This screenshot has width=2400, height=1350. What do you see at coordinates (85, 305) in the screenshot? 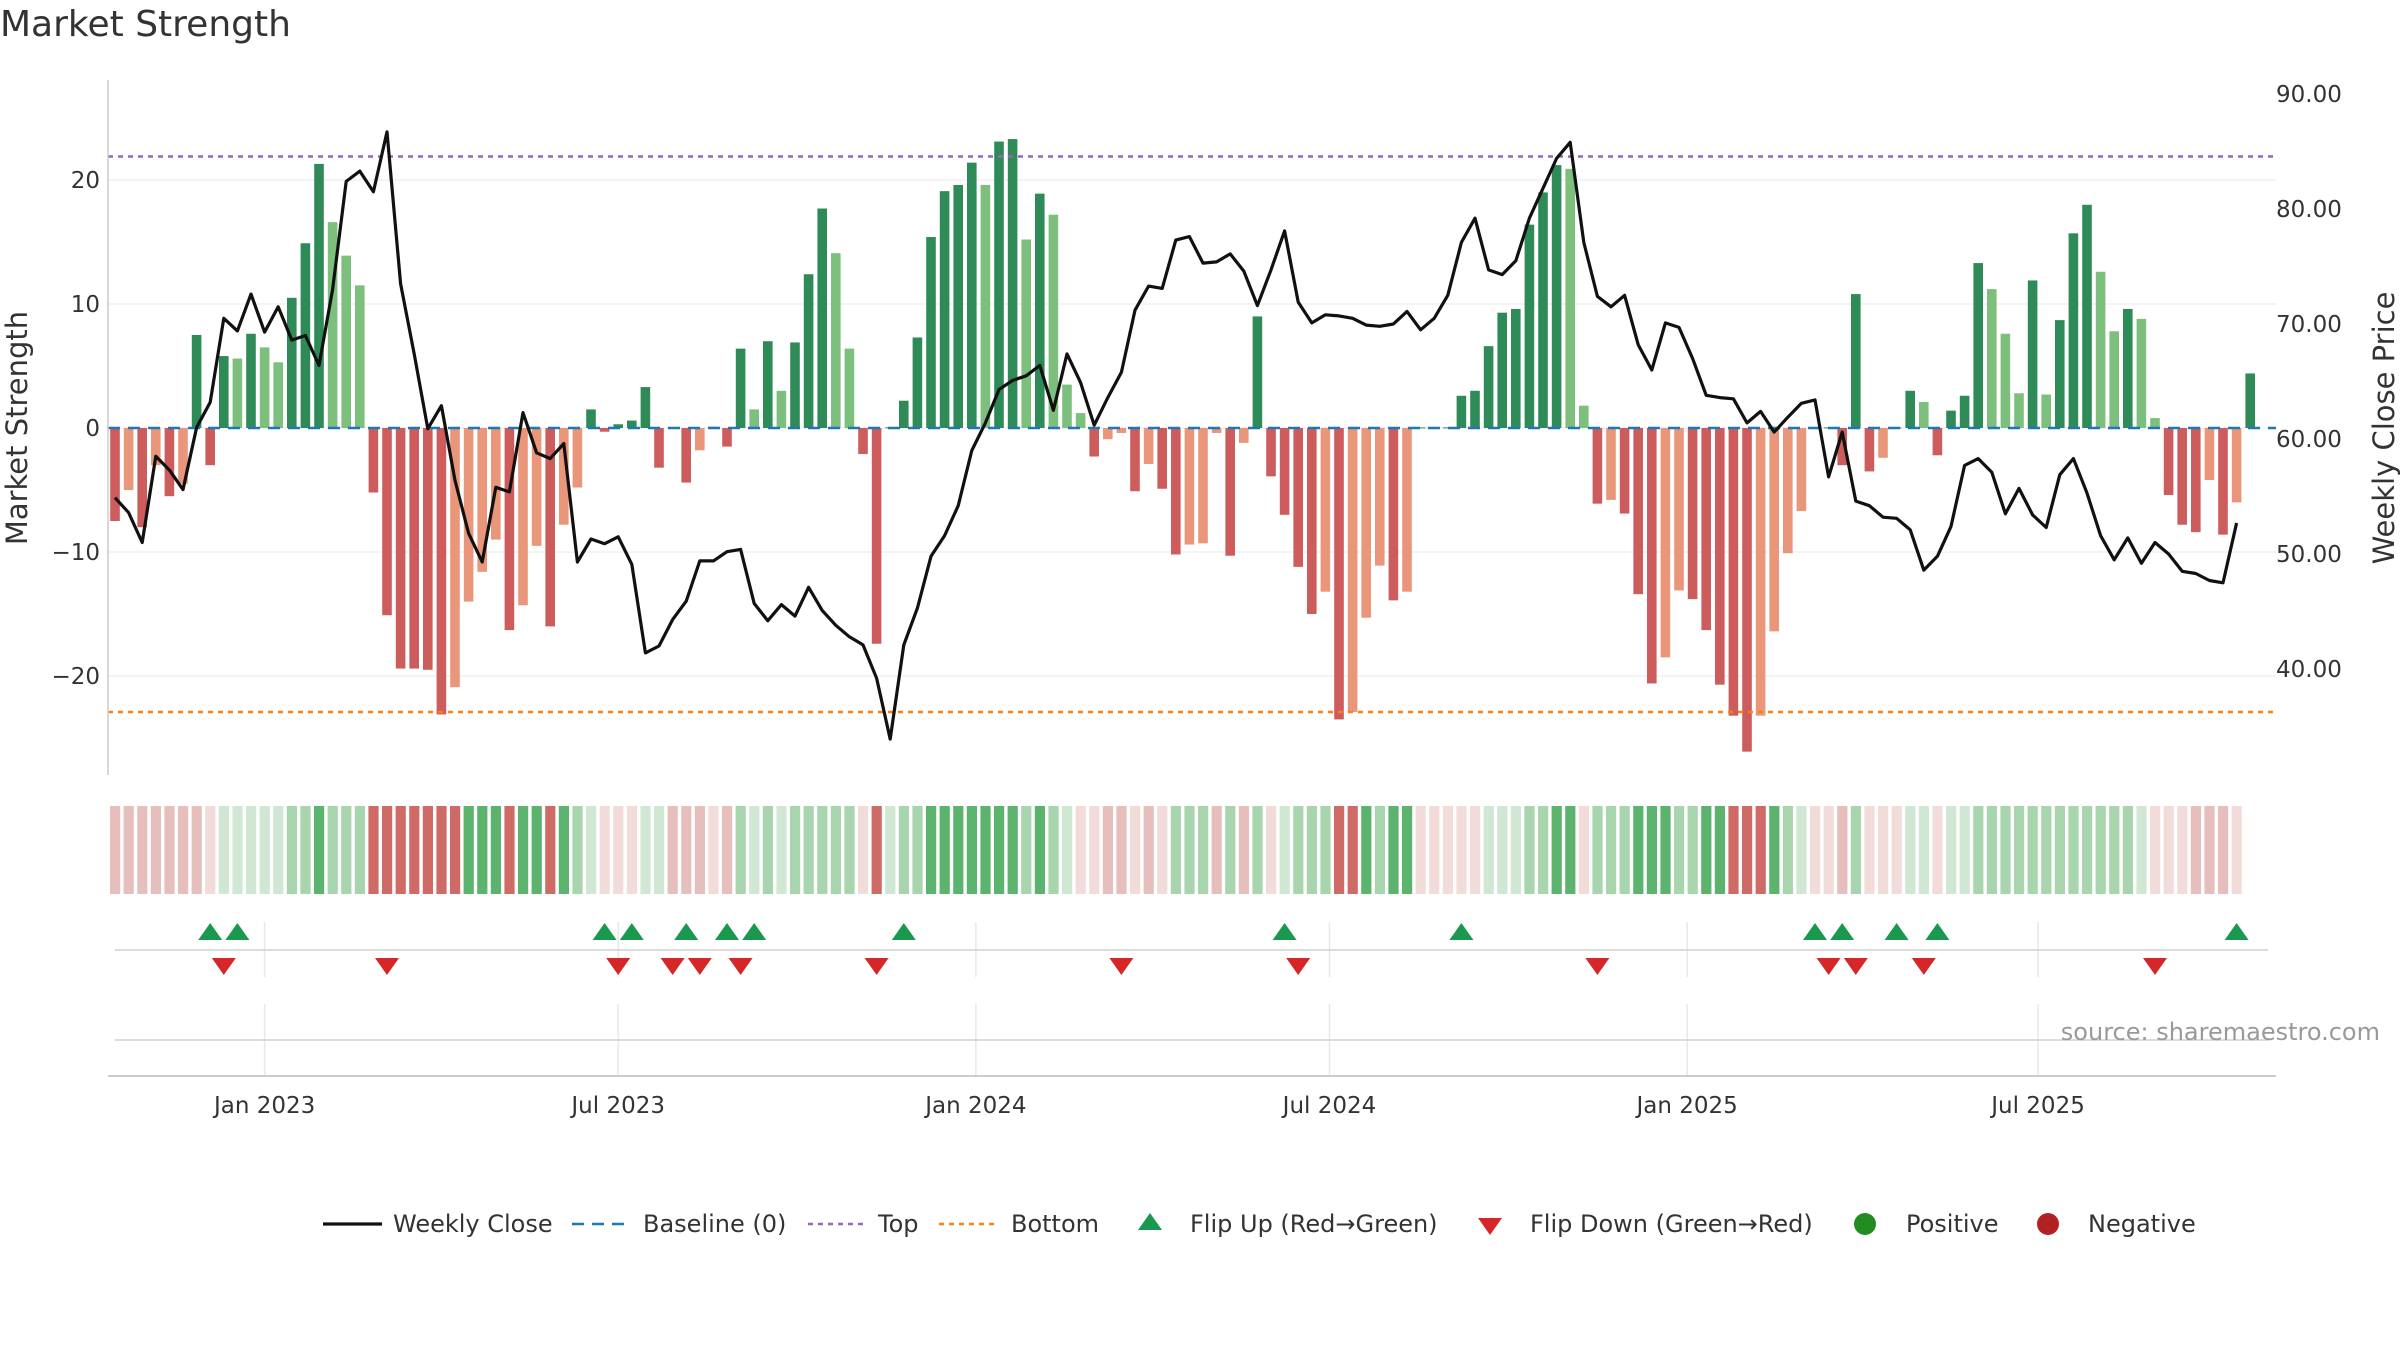
I see `left-tick-label: 10` at bounding box center [85, 305].